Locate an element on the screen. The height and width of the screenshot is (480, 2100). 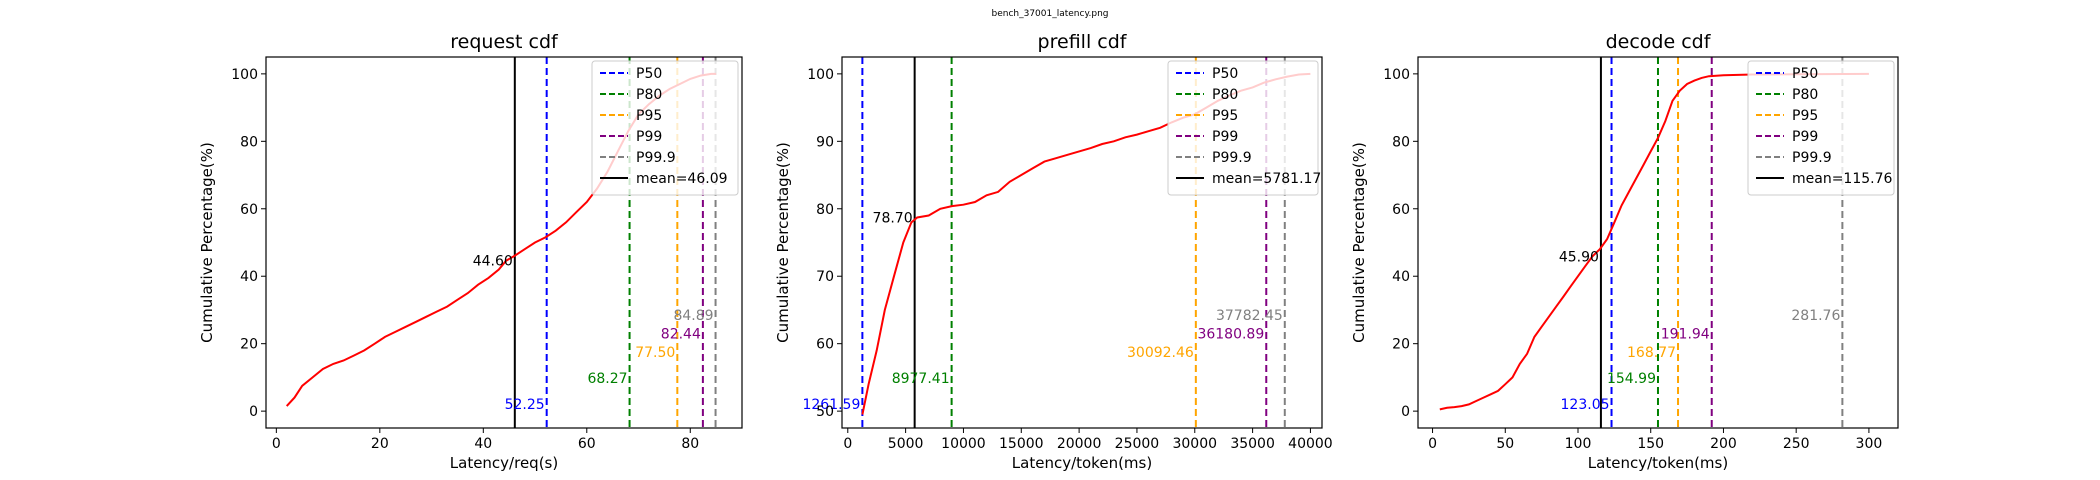
percentile-label-p50: 1261.59 is located at coordinates (831, 405).